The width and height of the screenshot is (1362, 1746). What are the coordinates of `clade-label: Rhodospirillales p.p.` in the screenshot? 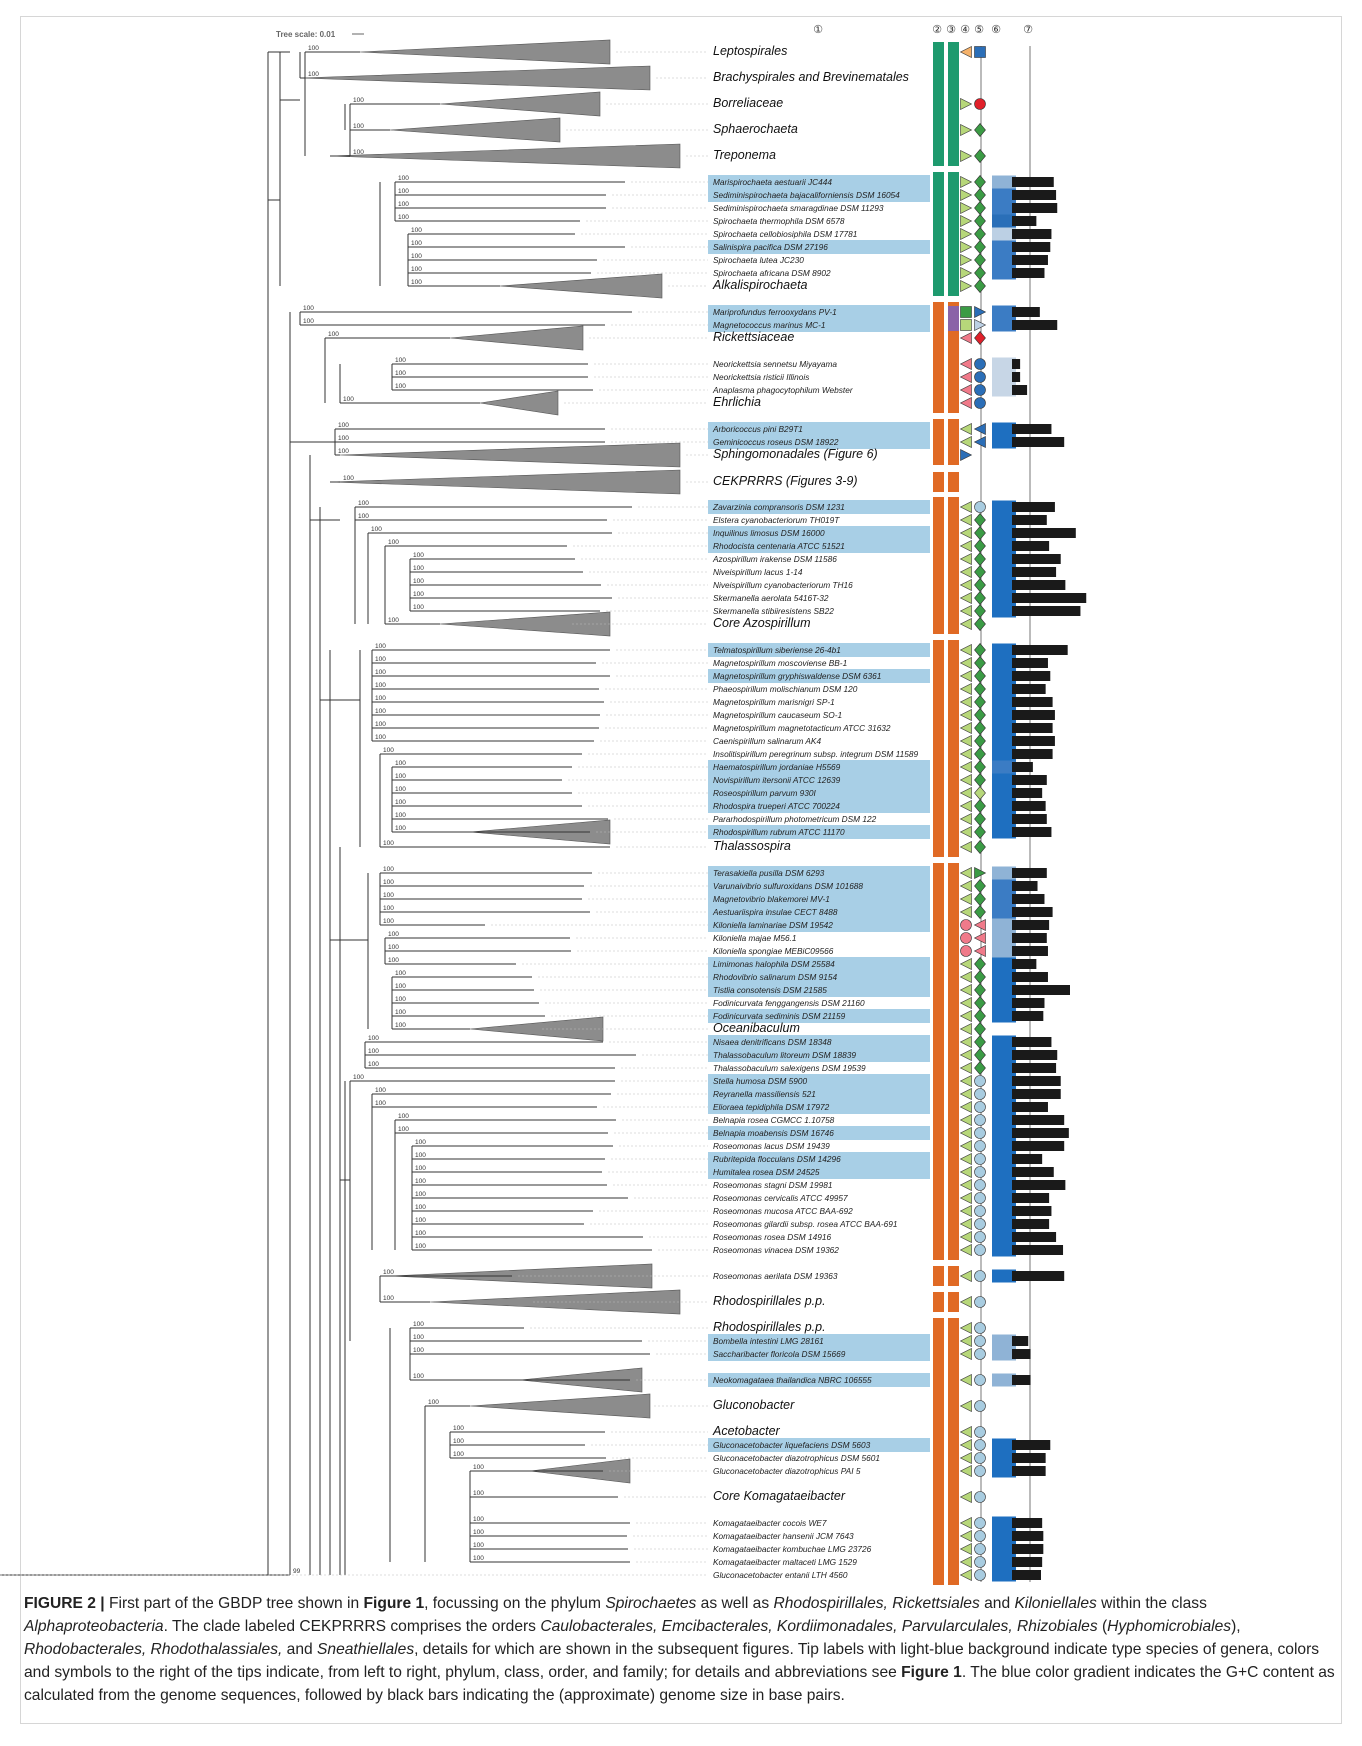 It's located at (769, 1327).